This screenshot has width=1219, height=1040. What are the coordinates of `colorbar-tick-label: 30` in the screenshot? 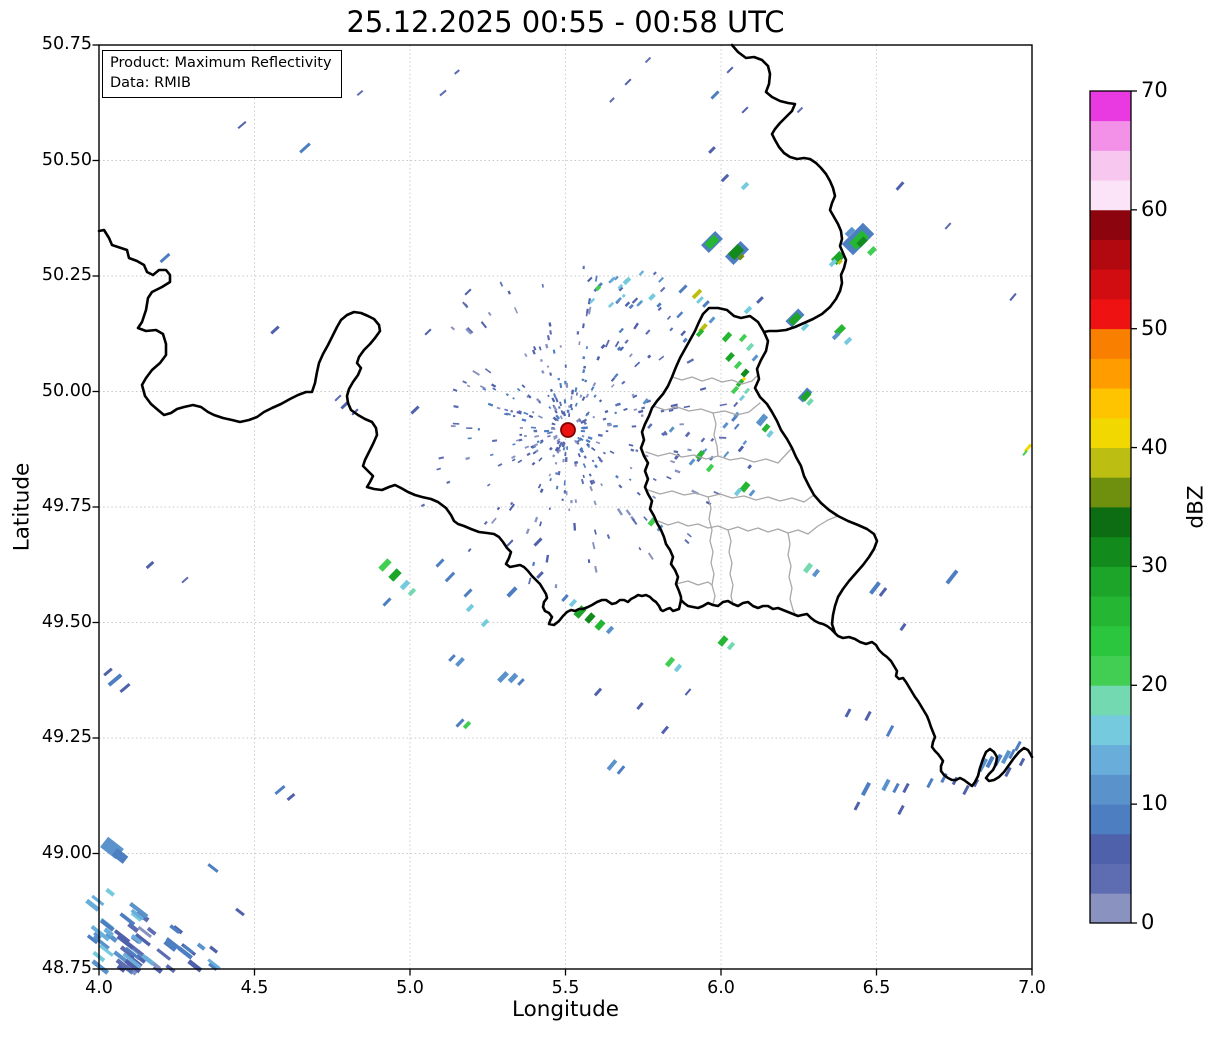 It's located at (1154, 565).